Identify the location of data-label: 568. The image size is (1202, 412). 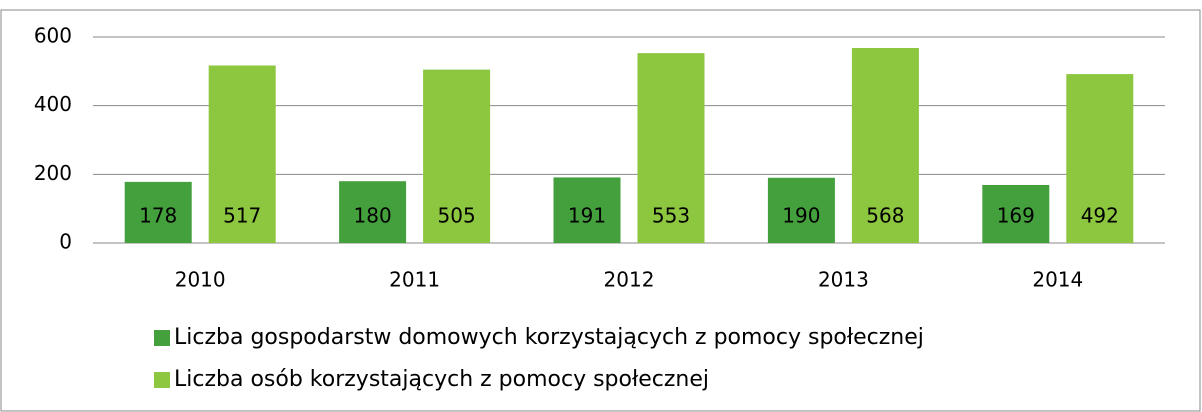
(885, 216).